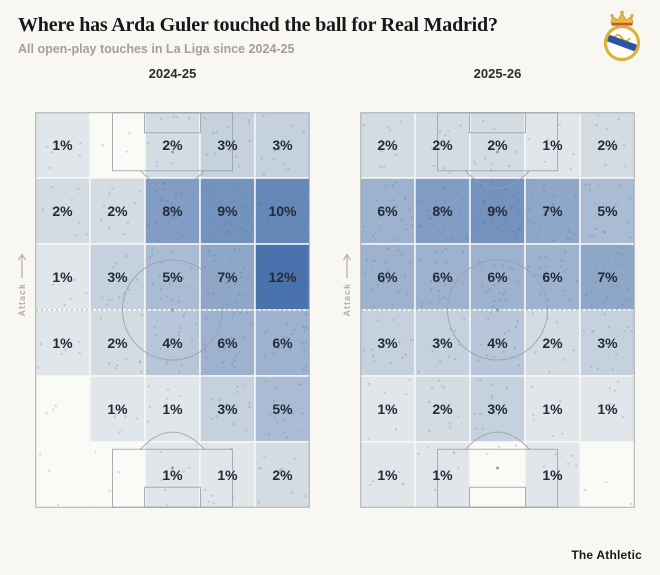 Image resolution: width=660 pixels, height=575 pixels. What do you see at coordinates (282, 211) in the screenshot?
I see `svg-text: 10%` at bounding box center [282, 211].